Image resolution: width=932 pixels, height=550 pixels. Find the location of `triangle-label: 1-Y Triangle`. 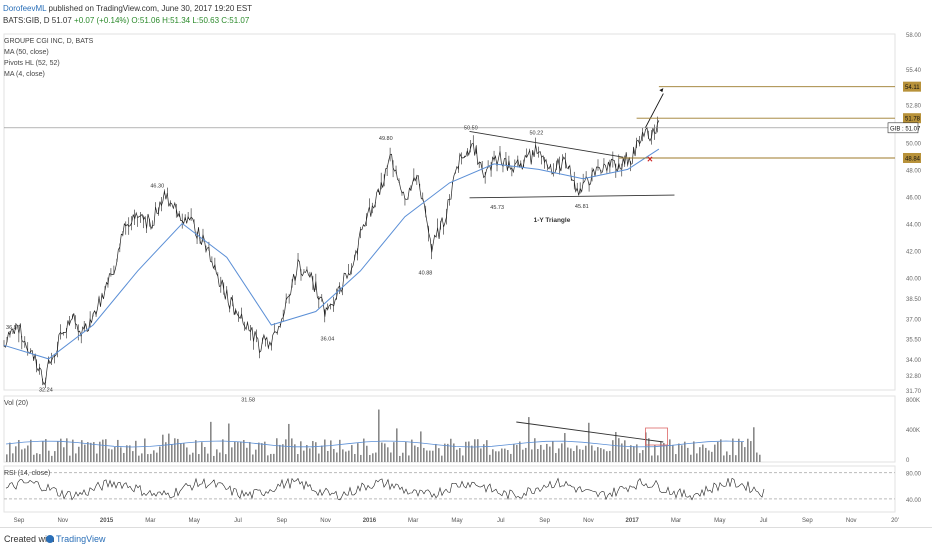

triangle-label: 1-Y Triangle is located at coordinates (552, 220).